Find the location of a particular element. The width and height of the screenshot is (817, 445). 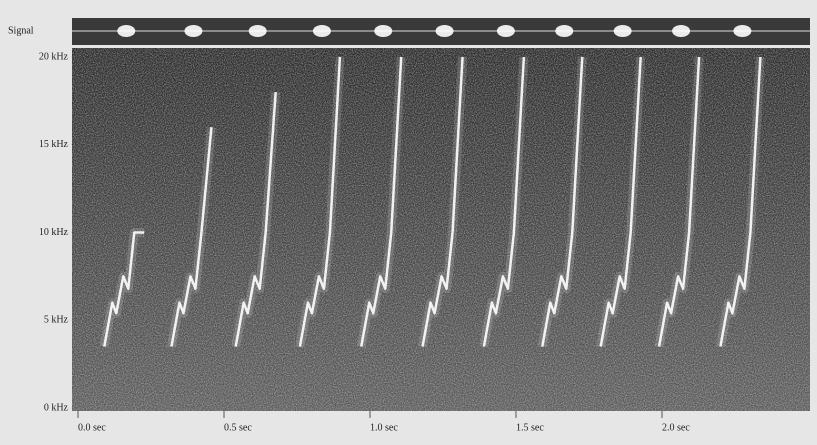

x-tick-label: 1.0 sec is located at coordinates (384, 427).